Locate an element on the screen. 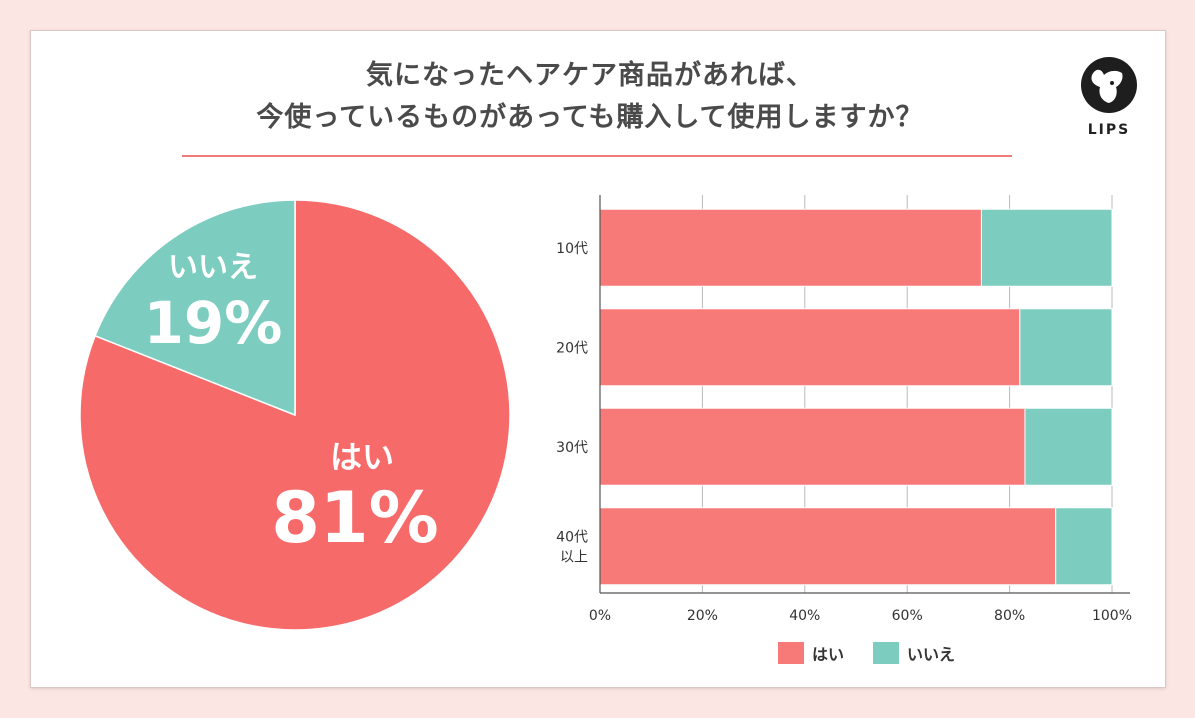 The height and width of the screenshot is (718, 1195). x-tick-label: 40% is located at coordinates (804, 616).